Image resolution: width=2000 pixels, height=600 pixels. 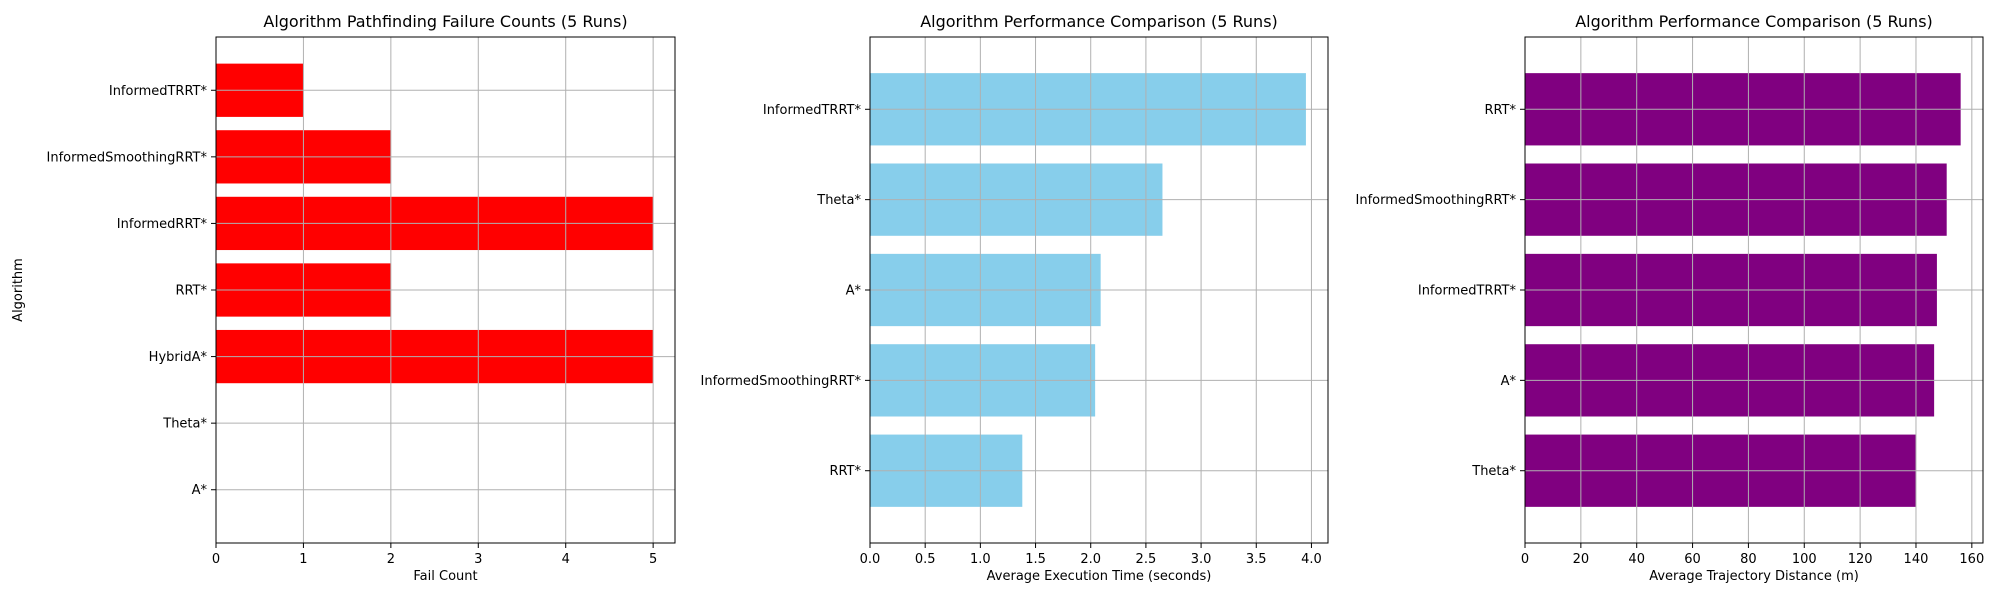 What do you see at coordinates (478, 559) in the screenshot?
I see `x-tick-label: 3` at bounding box center [478, 559].